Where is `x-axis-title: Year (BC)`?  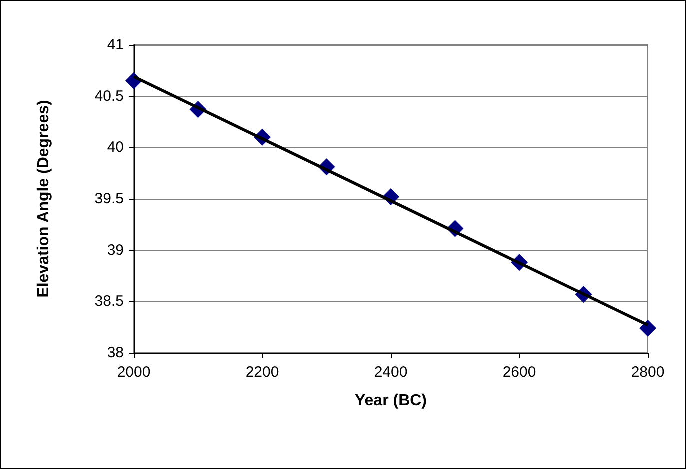 x-axis-title: Year (BC) is located at coordinates (391, 401).